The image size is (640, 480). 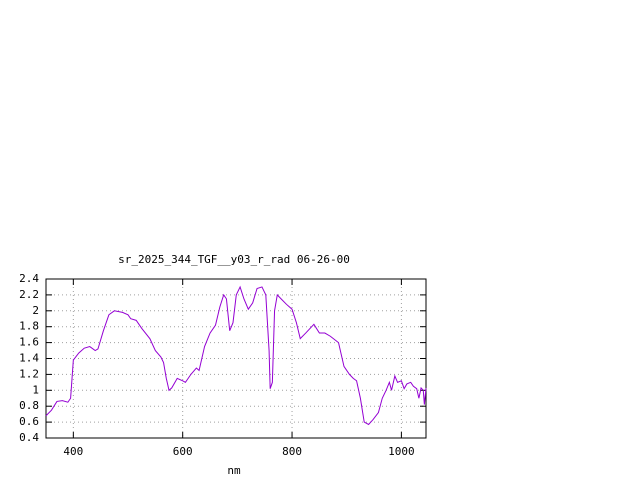 I want to click on y-tick-label: 1, so click(x=35, y=389).